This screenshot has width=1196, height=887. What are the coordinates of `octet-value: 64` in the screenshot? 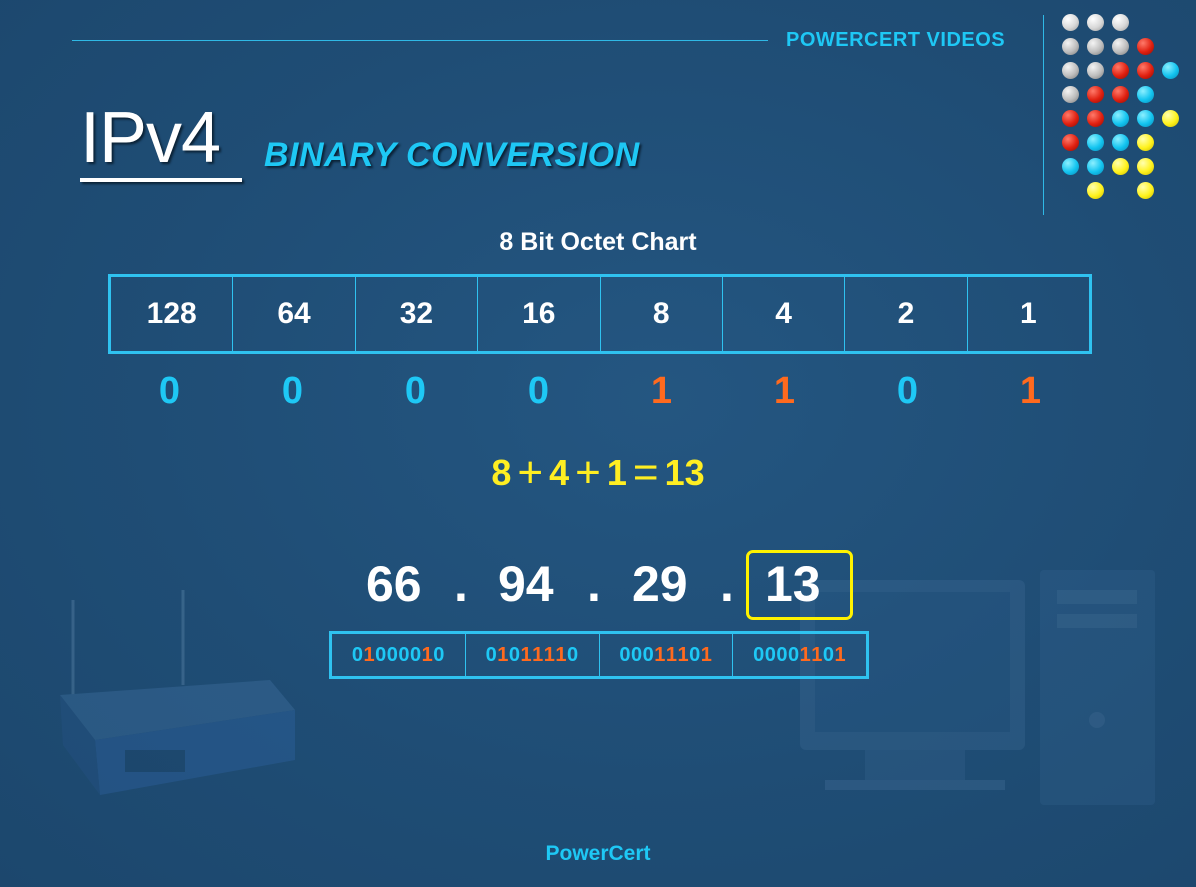 It's located at (294, 314).